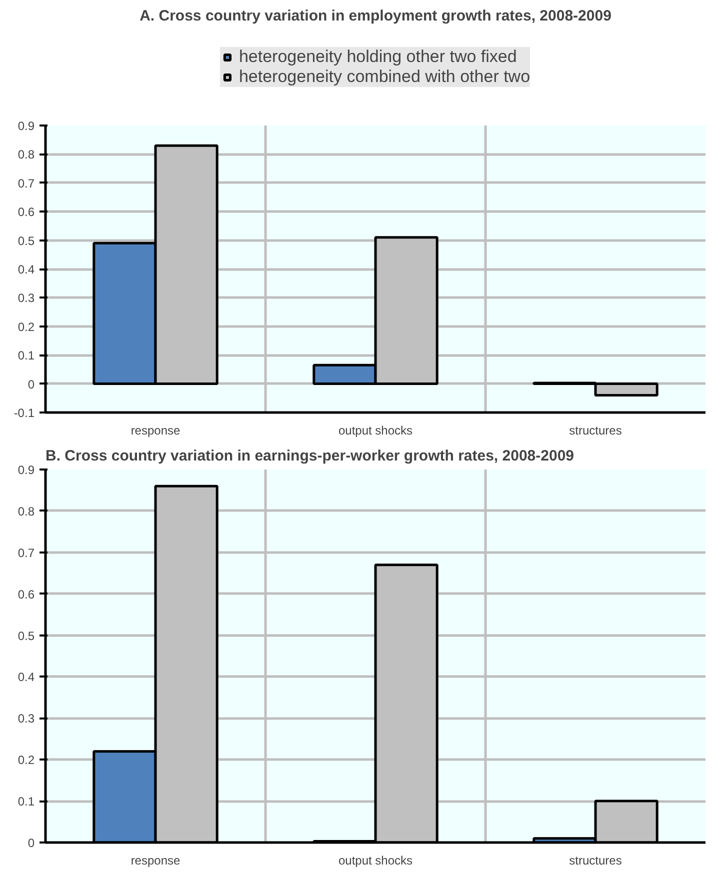  What do you see at coordinates (310, 456) in the screenshot?
I see `chart-title: B. Cross country variation in earnings-per-worker growth rates, 2008-2009` at bounding box center [310, 456].